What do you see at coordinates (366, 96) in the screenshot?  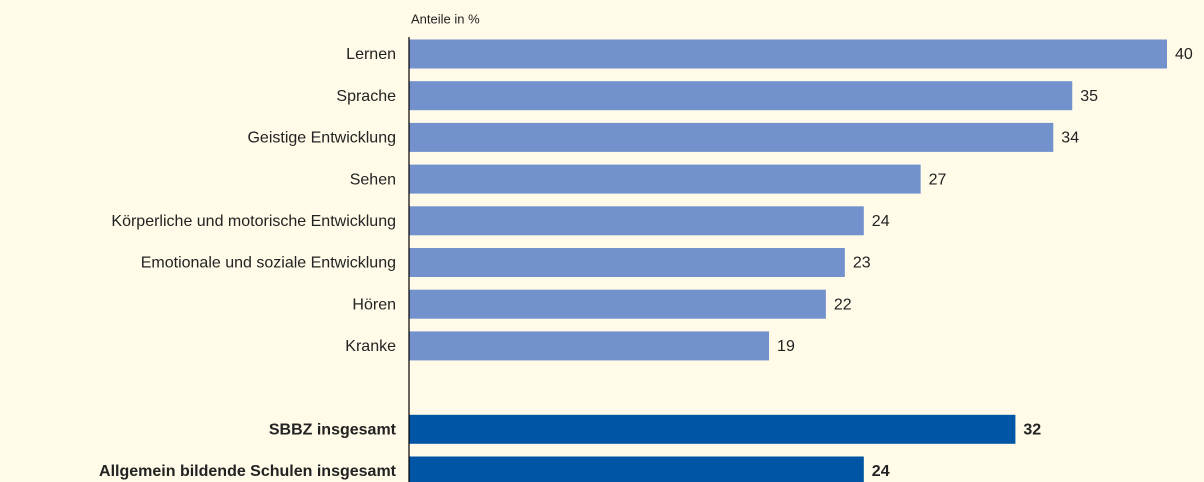 I see `y-tick-label: Sprache` at bounding box center [366, 96].